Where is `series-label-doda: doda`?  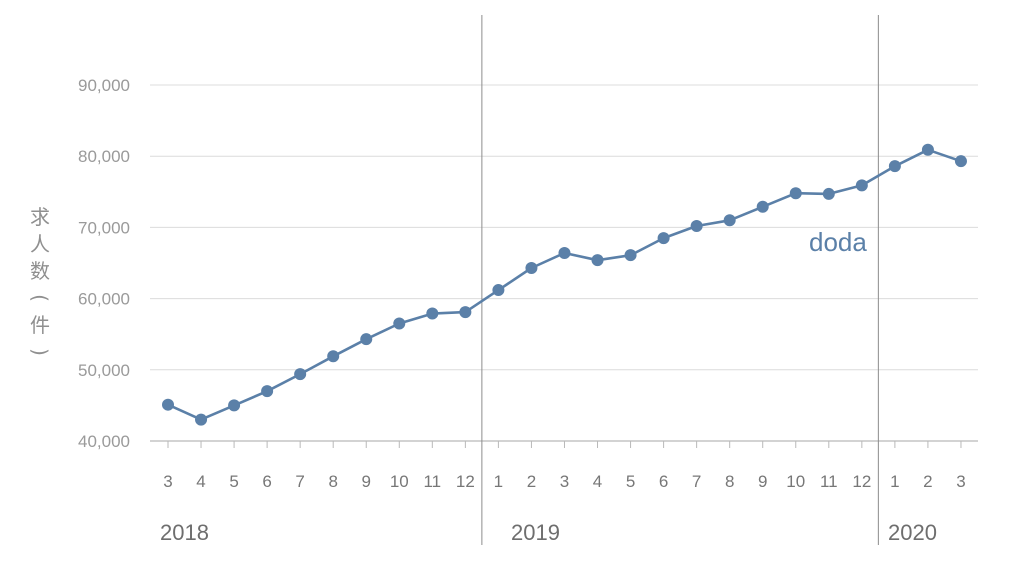
series-label-doda: doda is located at coordinates (838, 242).